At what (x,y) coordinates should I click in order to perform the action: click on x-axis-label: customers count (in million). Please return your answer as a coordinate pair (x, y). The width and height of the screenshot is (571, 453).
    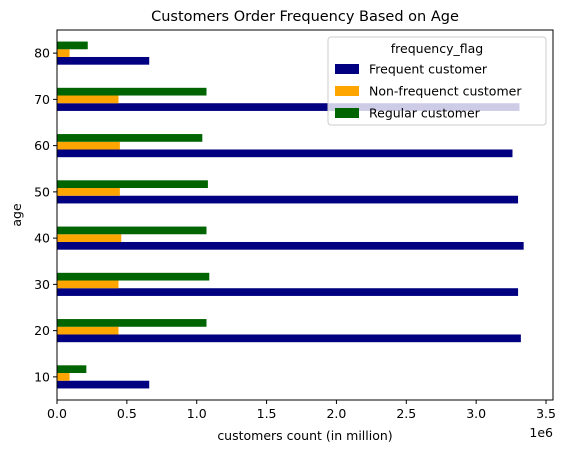
    Looking at the image, I should click on (304, 435).